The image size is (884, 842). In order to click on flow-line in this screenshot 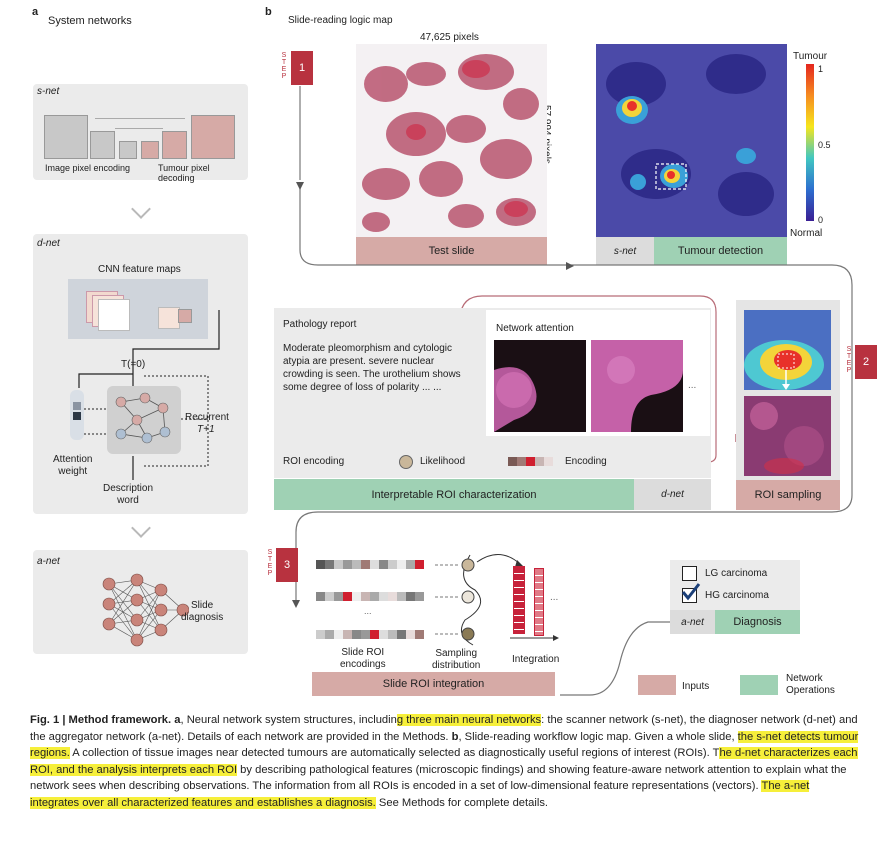, I will do `click(588, 379)`.